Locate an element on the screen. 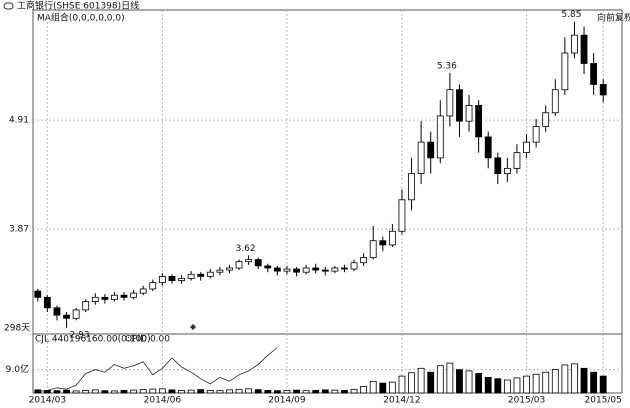 This screenshot has height=408, width=630. price-annotation: 3.62 is located at coordinates (246, 249).